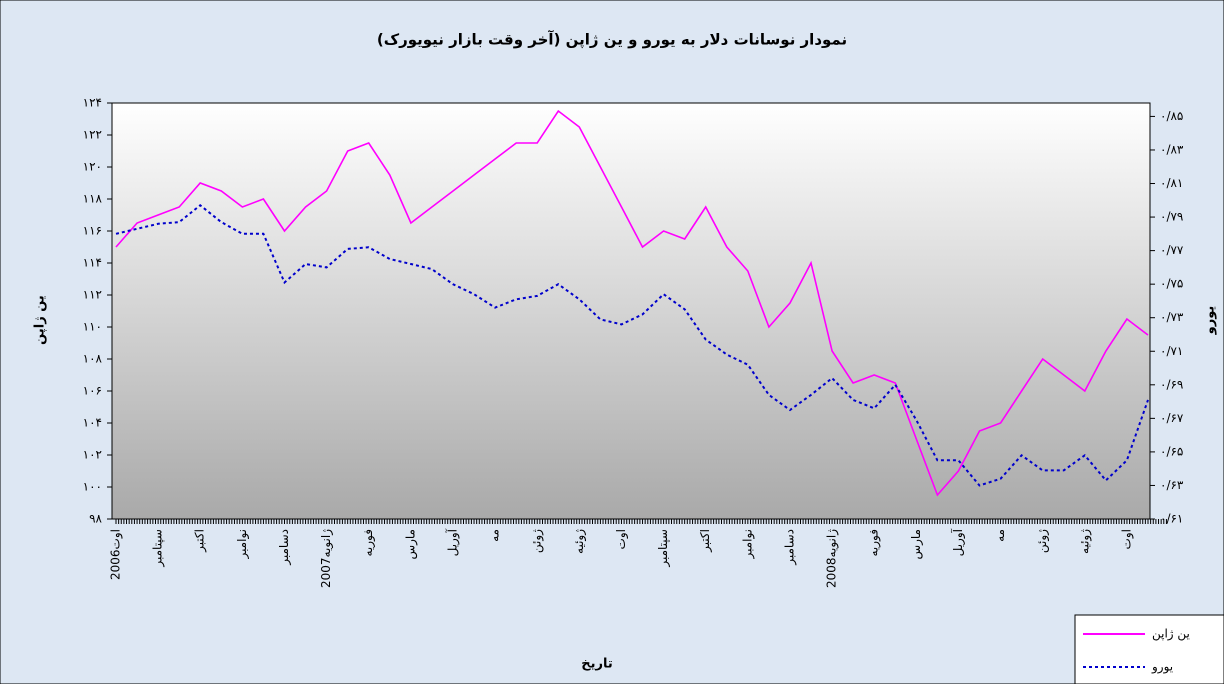  What do you see at coordinates (92, 231) in the screenshot?
I see `y-tick-label: ۱۱۶` at bounding box center [92, 231].